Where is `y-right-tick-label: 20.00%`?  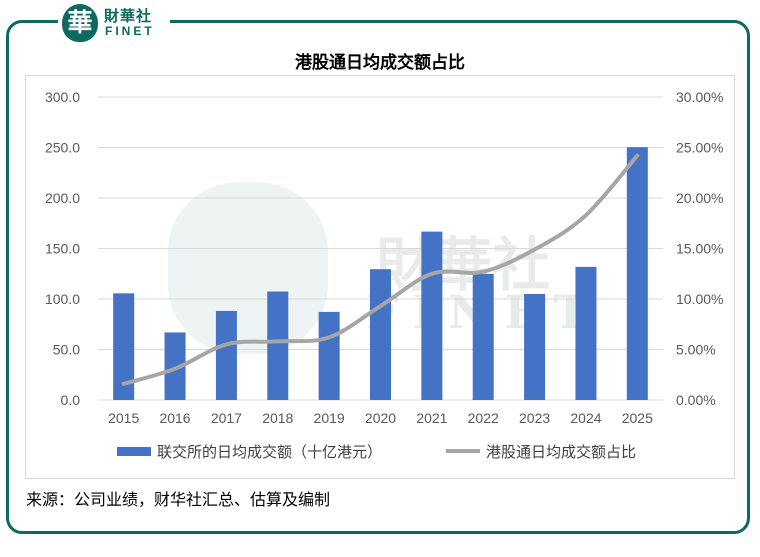
y-right-tick-label: 20.00% is located at coordinates (699, 198).